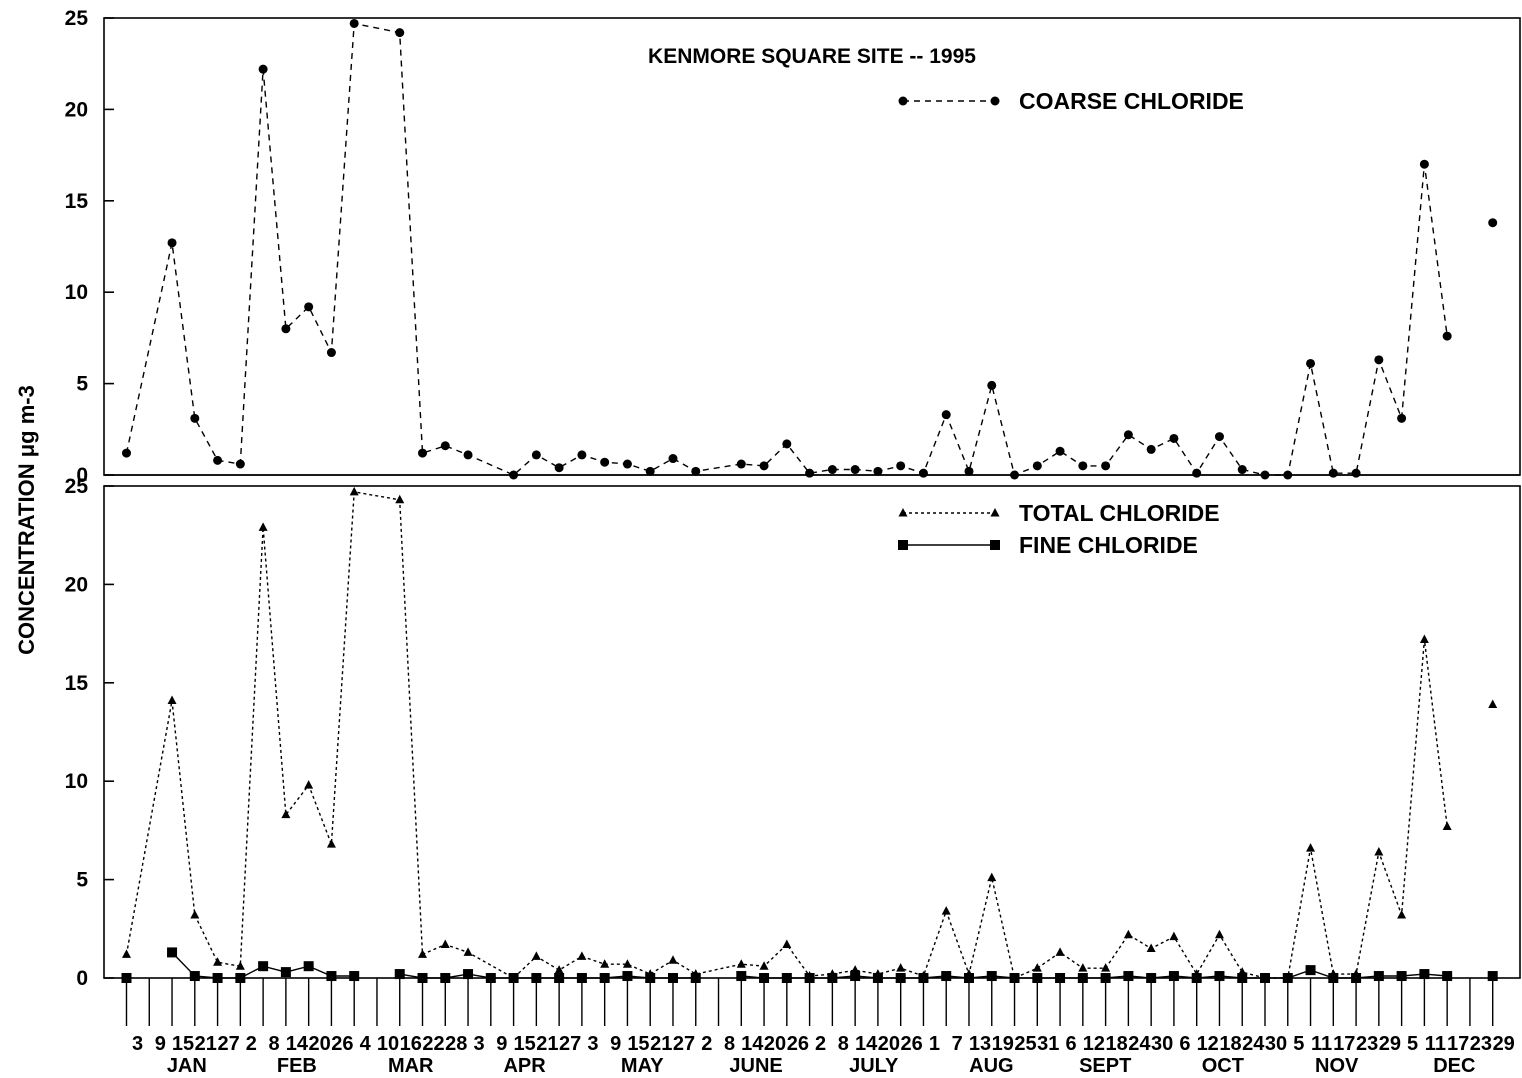 This screenshot has height=1078, width=1522. What do you see at coordinates (187, 1066) in the screenshot?
I see `month-label: JAN` at bounding box center [187, 1066].